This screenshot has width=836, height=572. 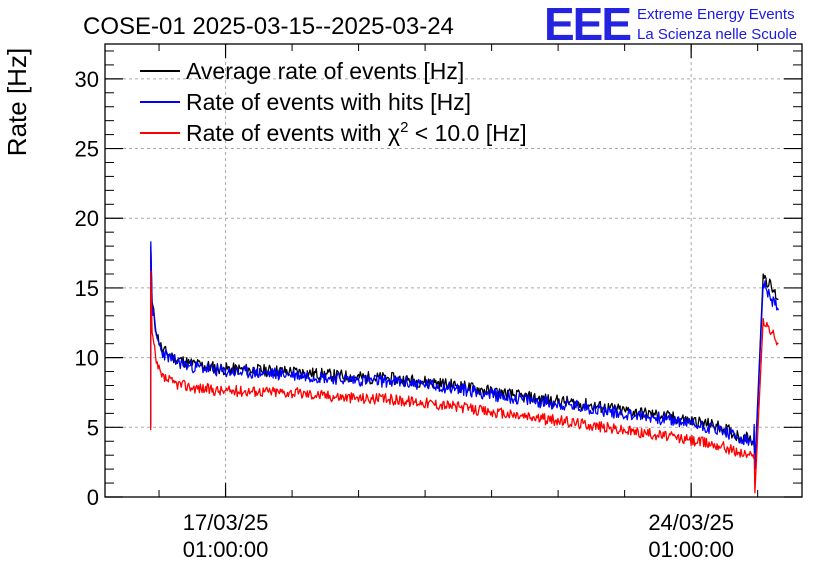 What do you see at coordinates (328, 102) in the screenshot?
I see `legend-label-hits: Rate of events with hits [Hz]` at bounding box center [328, 102].